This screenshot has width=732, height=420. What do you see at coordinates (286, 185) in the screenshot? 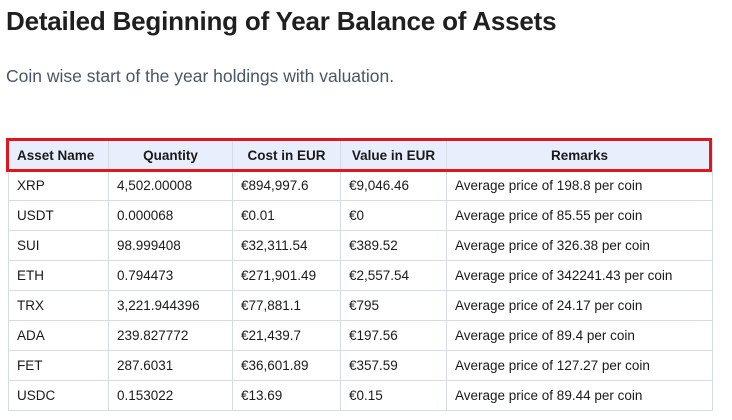
I see `cell-cost: €894,997.6` at bounding box center [286, 185].